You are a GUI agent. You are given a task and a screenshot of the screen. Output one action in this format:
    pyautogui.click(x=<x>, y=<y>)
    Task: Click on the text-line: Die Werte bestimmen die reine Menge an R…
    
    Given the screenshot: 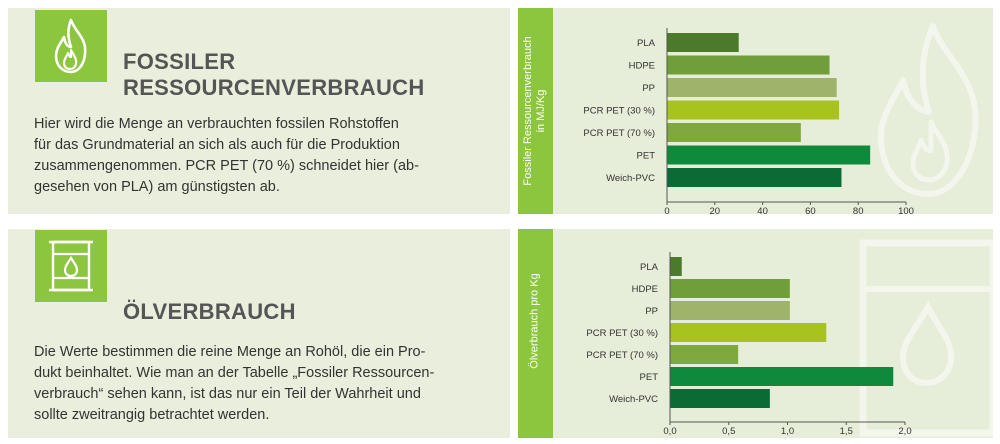 What is the action you would take?
    pyautogui.click(x=230, y=352)
    